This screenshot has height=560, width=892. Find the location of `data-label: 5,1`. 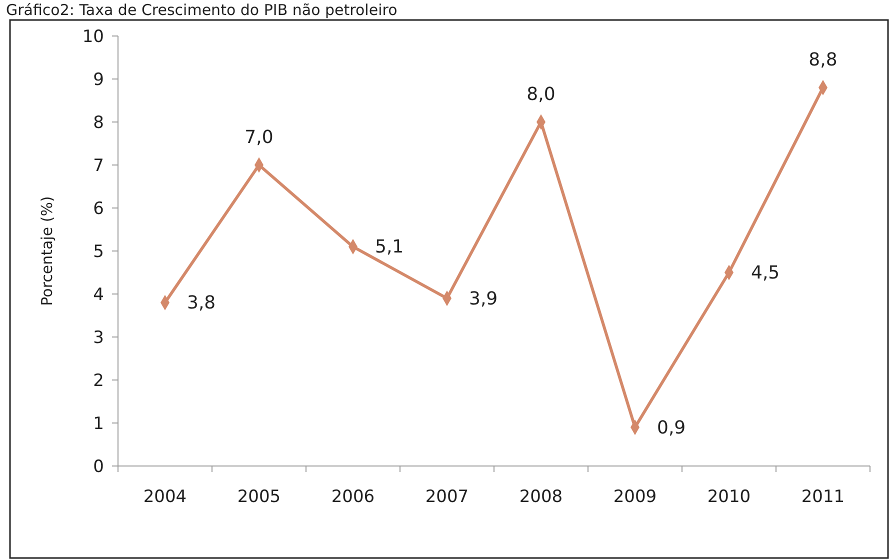

data-label: 5,1 is located at coordinates (389, 247).